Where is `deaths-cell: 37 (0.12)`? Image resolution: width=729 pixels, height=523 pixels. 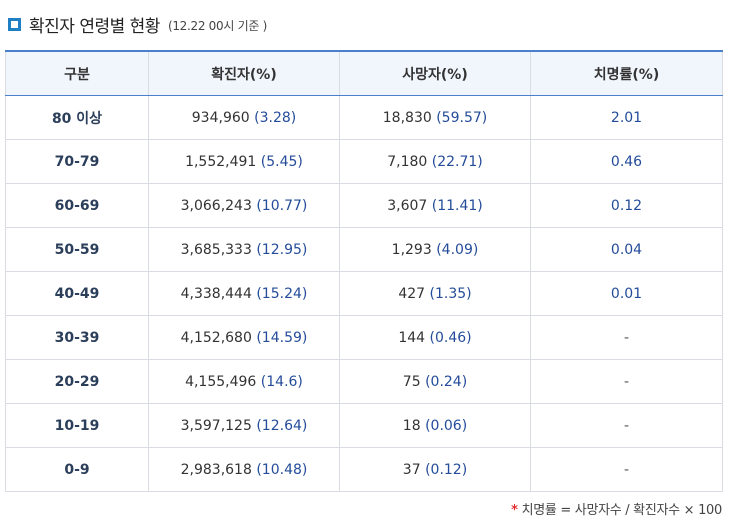 deaths-cell: 37 (0.12) is located at coordinates (435, 469).